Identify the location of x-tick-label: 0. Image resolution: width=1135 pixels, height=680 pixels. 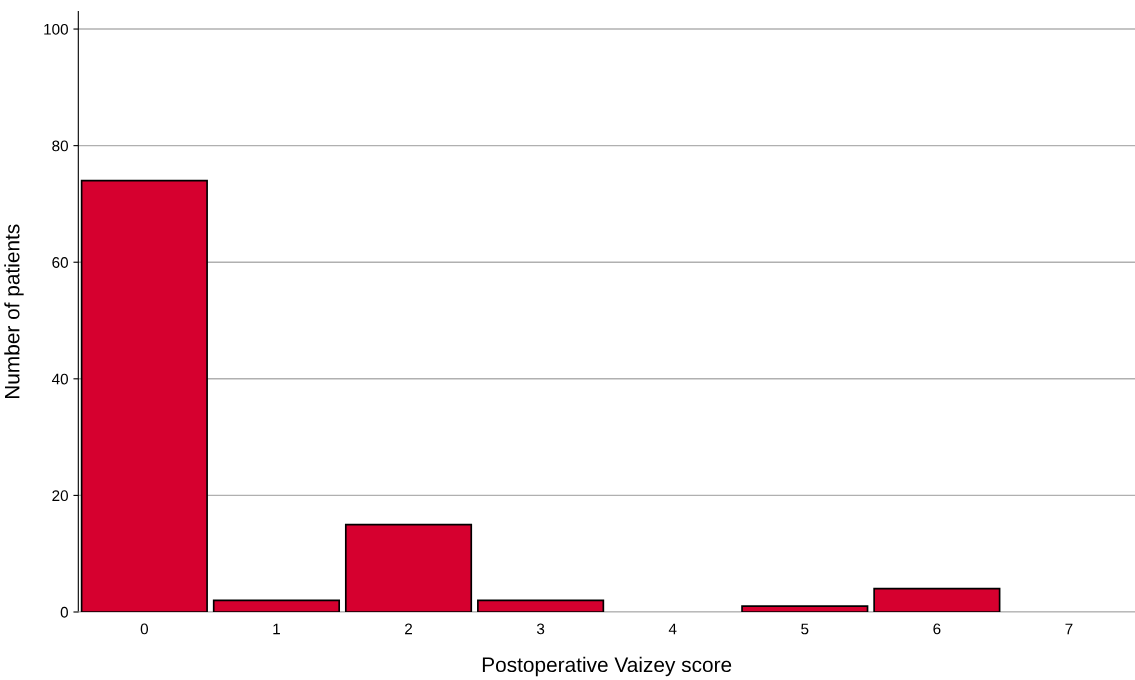
(144, 629).